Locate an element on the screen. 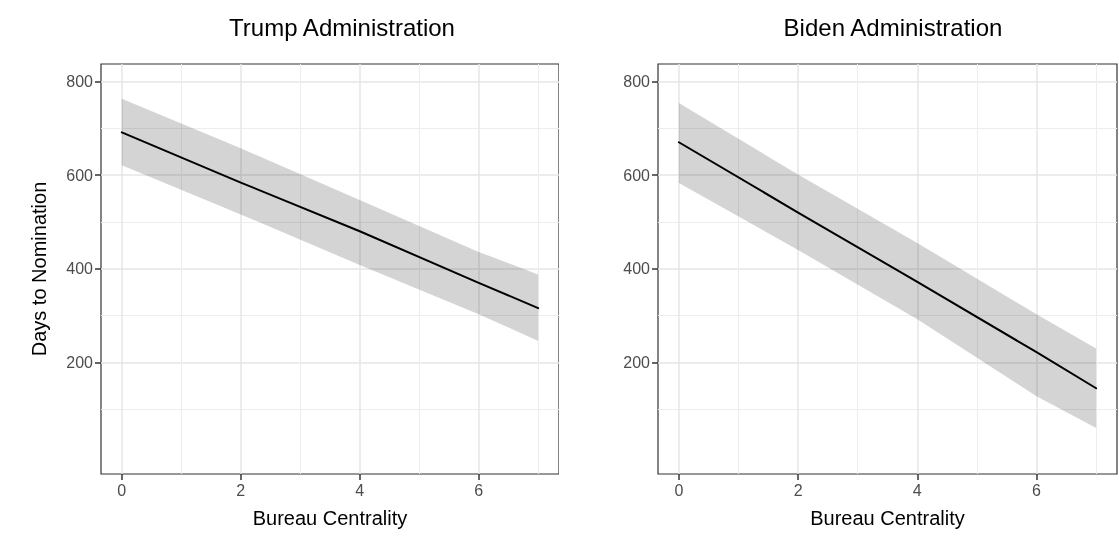 The image size is (1119, 541). chart-title: Trump Administration is located at coordinates (342, 27).